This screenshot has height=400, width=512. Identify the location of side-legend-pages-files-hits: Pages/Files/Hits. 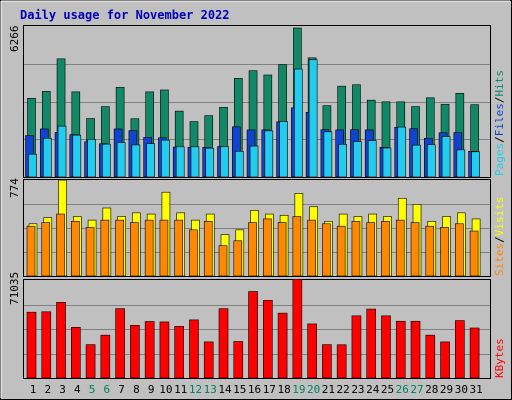
(499, 123).